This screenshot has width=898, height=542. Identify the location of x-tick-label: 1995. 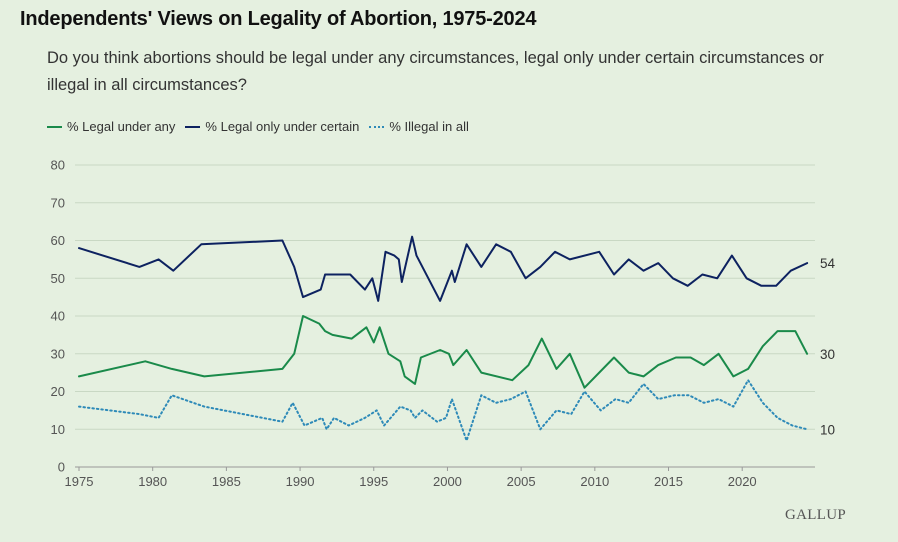
(373, 481).